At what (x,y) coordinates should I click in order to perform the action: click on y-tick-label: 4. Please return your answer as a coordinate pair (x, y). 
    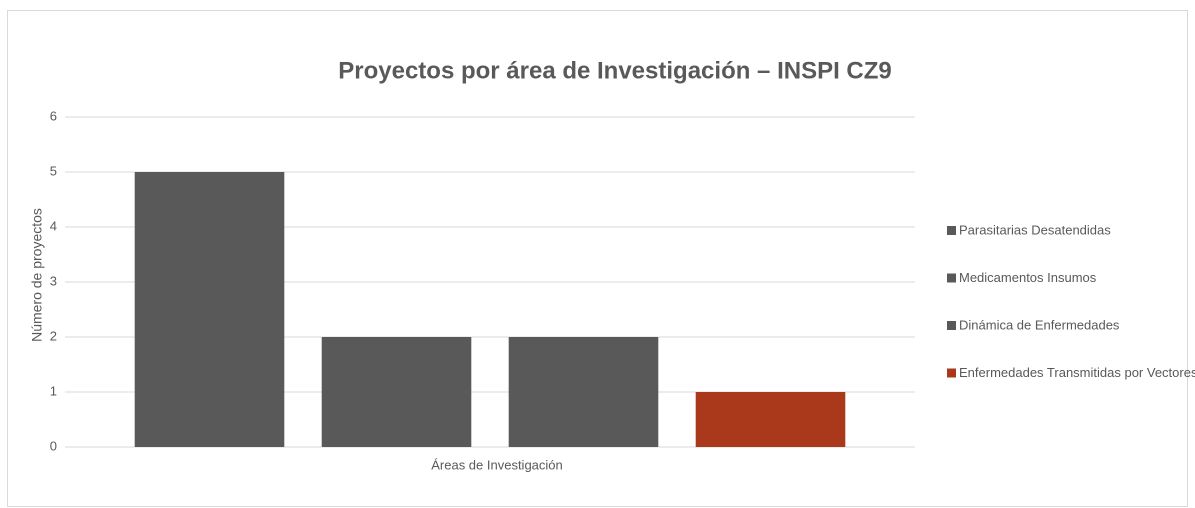
    Looking at the image, I should click on (53, 225).